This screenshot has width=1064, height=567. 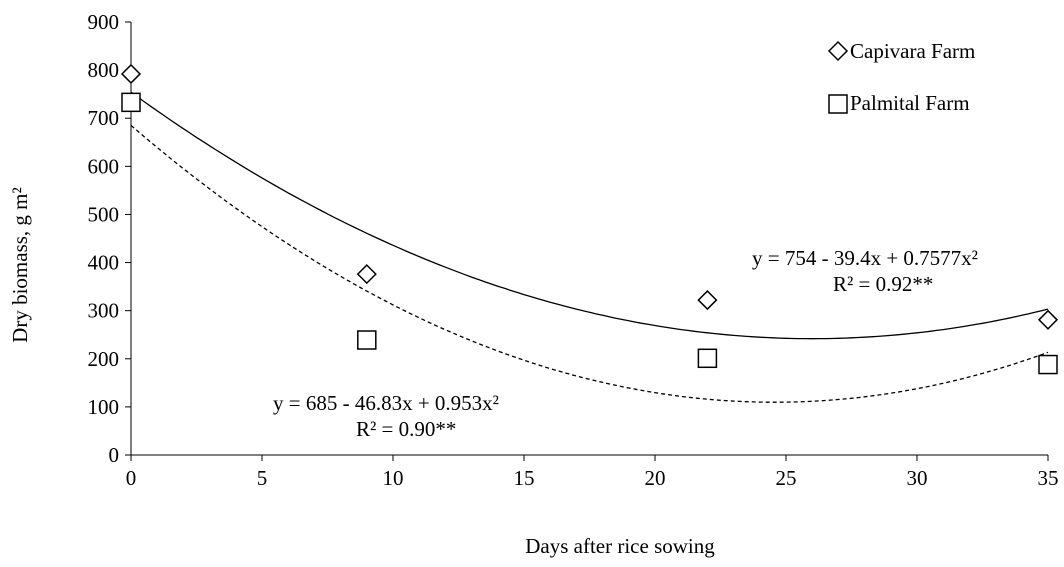 I want to click on y-tick-label: 500, so click(x=104, y=214).